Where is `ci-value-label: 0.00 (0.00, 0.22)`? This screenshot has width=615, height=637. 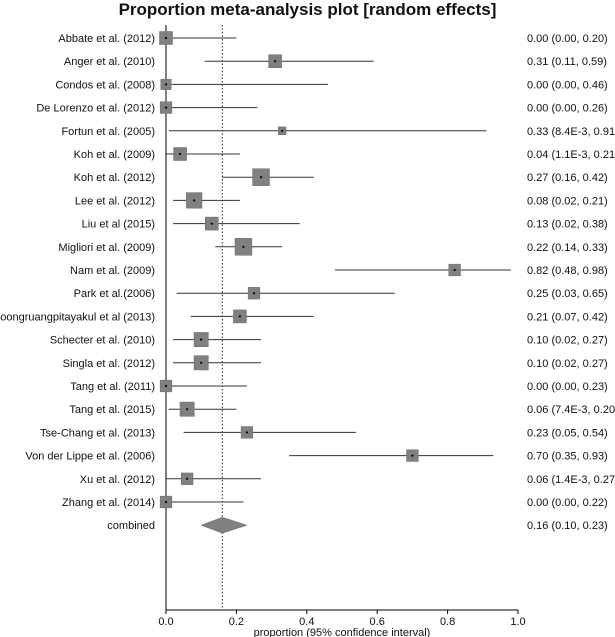 ci-value-label: 0.00 (0.00, 0.22) is located at coordinates (567, 503).